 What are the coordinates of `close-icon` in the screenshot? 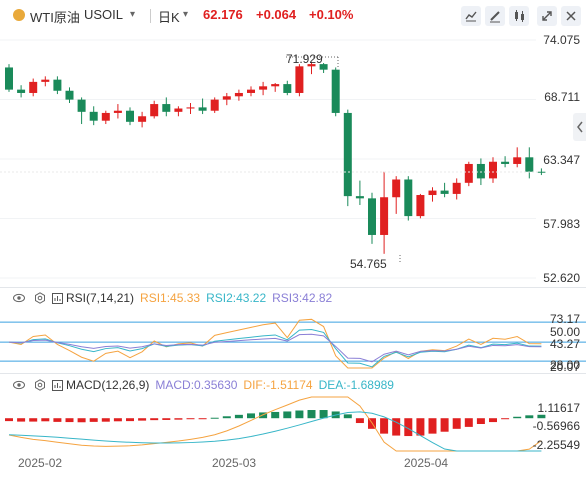 It's located at (571, 16).